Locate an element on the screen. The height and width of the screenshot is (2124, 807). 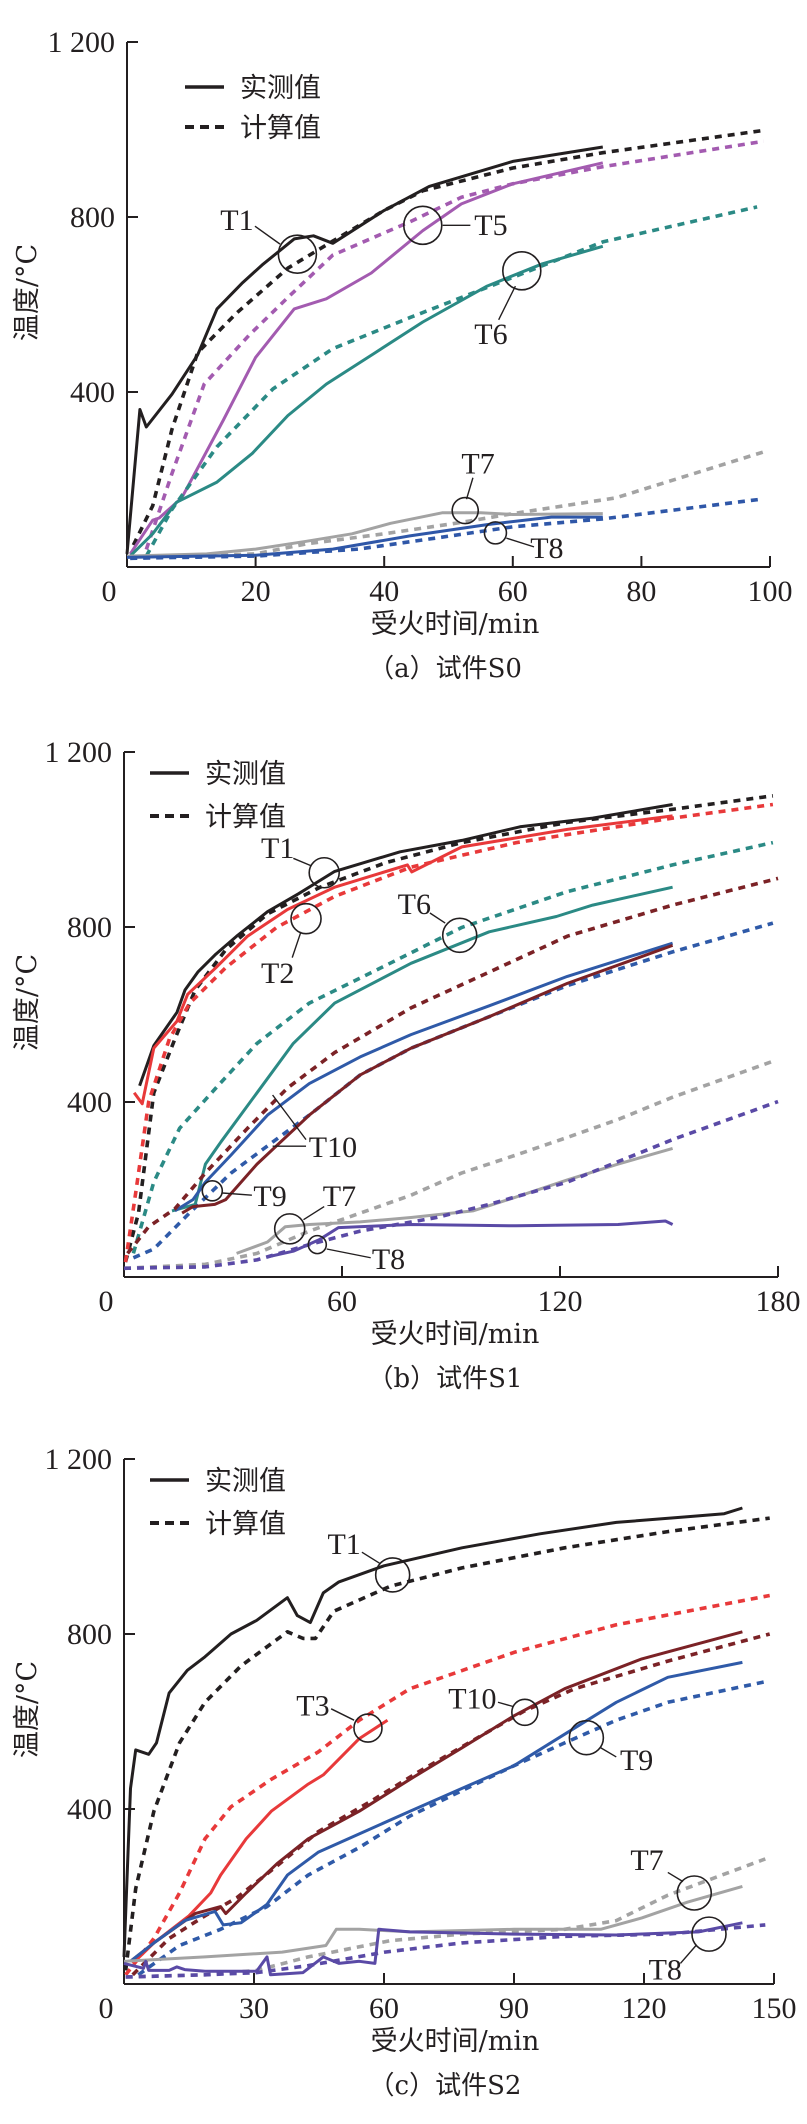
x-tick-label: 150 is located at coordinates (774, 2008).